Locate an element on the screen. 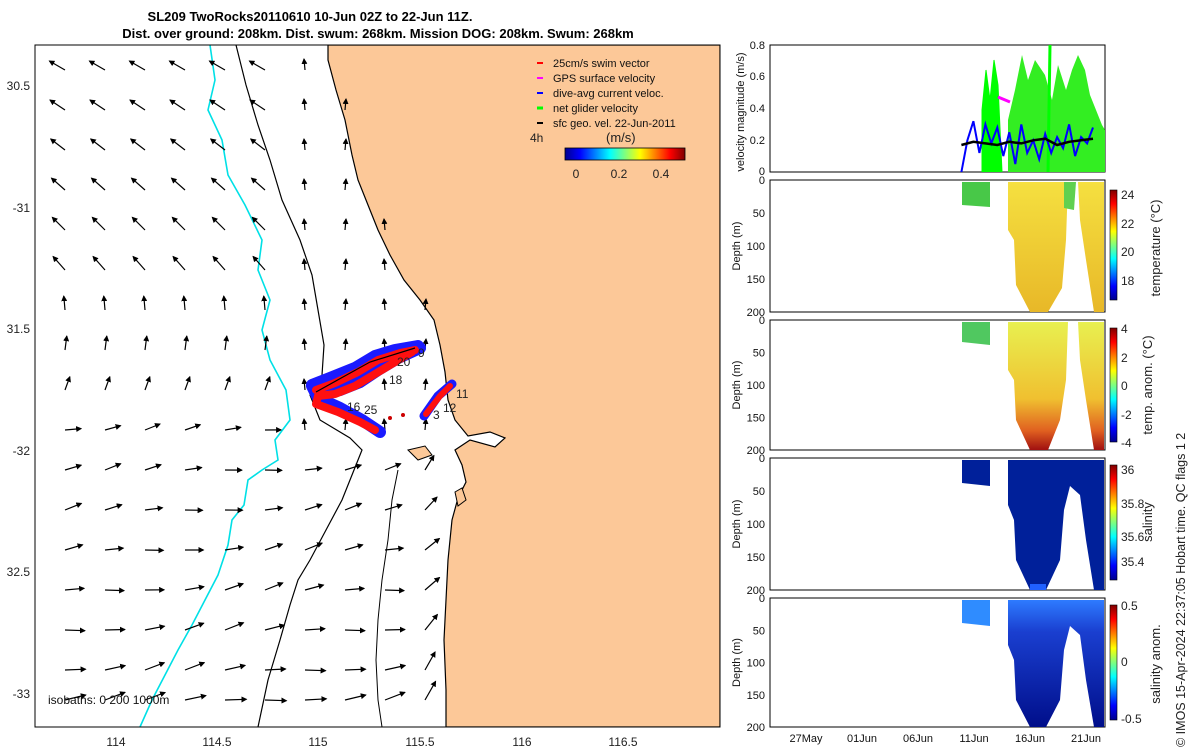 The height and width of the screenshot is (750, 1200). temp-anomaly-panel is located at coordinates (937, 385).